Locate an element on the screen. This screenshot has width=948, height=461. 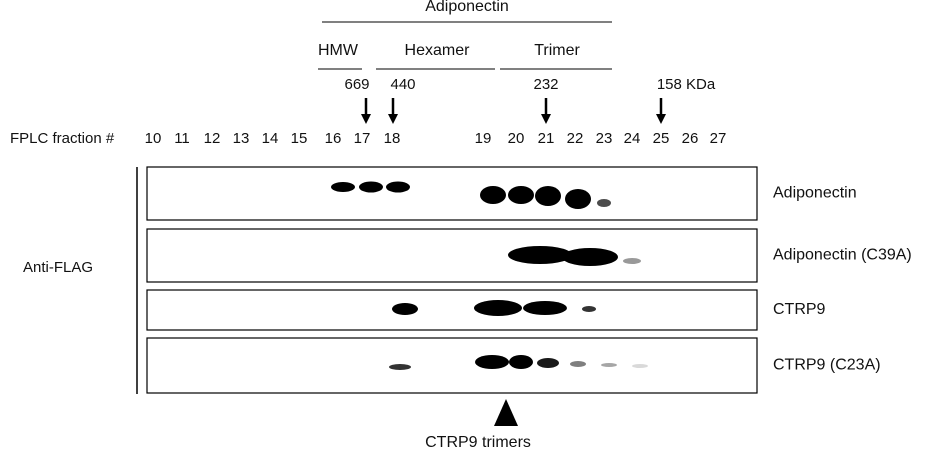
fraction-number: 27 is located at coordinates (718, 138).